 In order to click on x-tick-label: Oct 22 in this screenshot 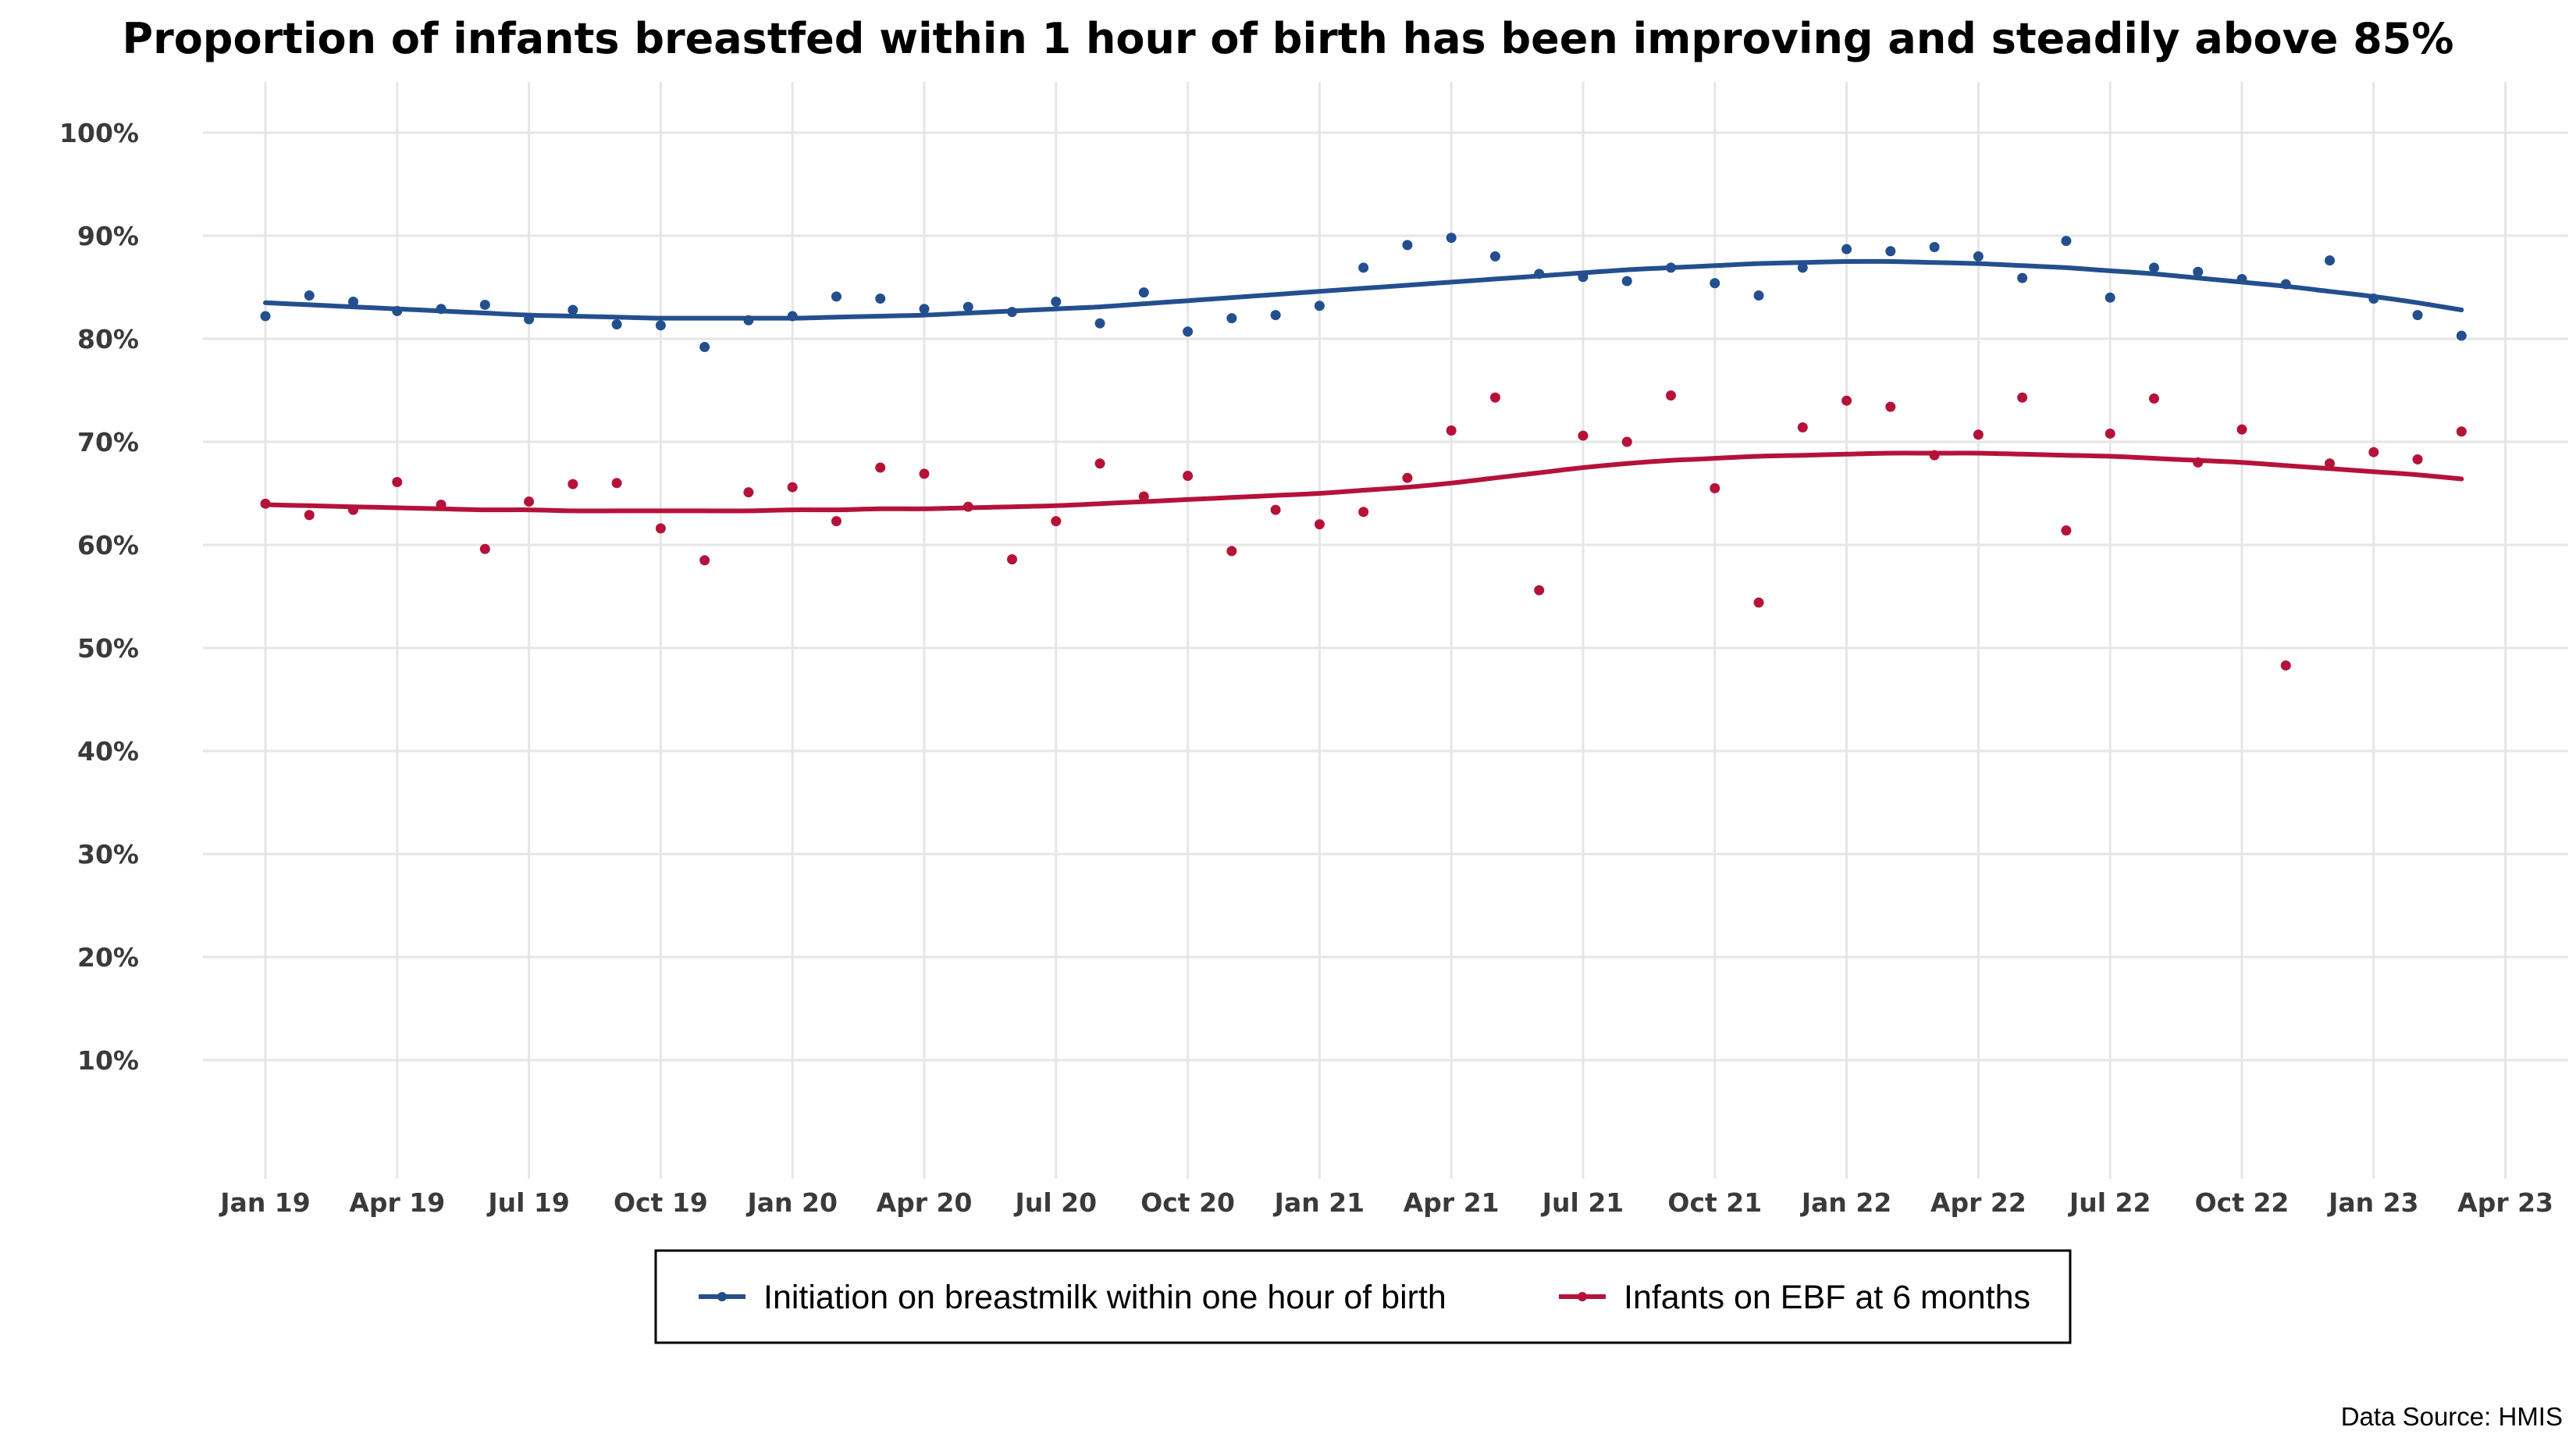, I will do `click(2242, 1202)`.